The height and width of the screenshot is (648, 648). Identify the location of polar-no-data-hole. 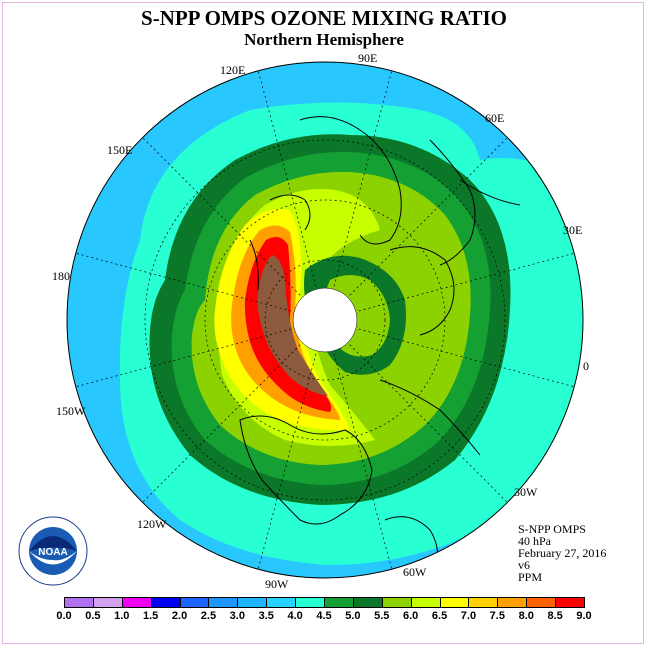
(325, 320).